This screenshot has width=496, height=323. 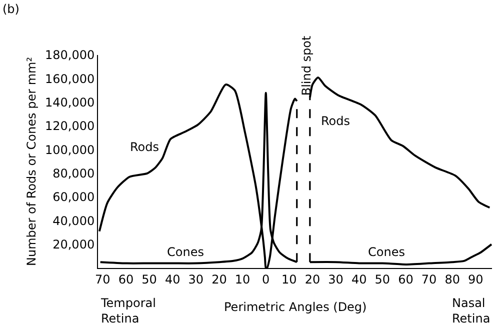 What do you see at coordinates (69, 103) in the screenshot?
I see `y-tick-label: 140,000` at bounding box center [69, 103].